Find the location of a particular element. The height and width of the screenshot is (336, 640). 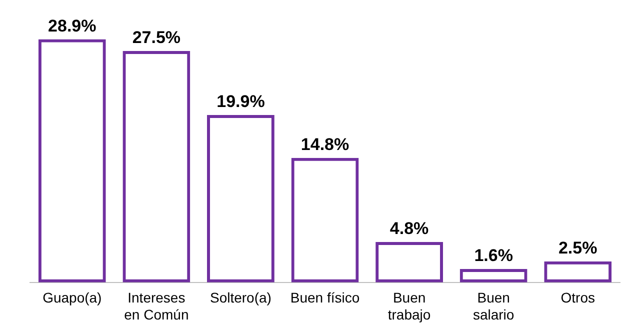

x-tick-label: Guapo(a) is located at coordinates (72, 298).